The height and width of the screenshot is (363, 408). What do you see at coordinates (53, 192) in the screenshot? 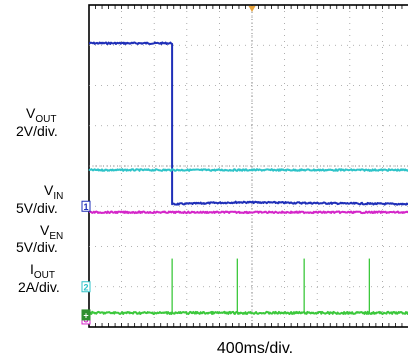
I see `channel-2-label: VIN` at bounding box center [53, 192].